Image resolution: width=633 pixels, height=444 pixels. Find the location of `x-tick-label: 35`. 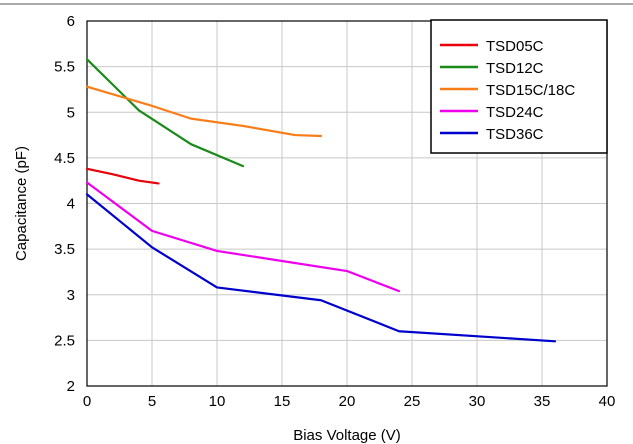

x-tick-label: 35 is located at coordinates (542, 401).